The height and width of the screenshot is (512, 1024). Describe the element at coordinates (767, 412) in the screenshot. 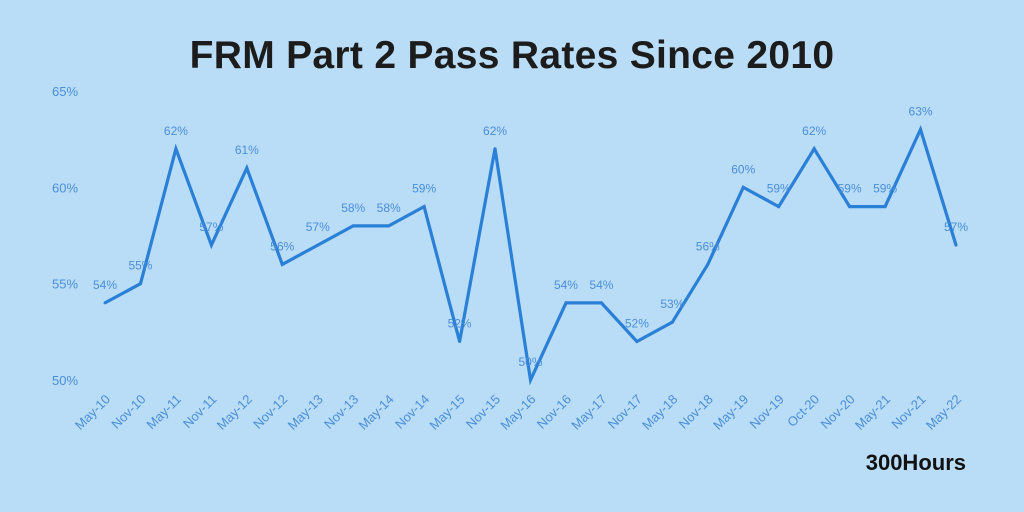

I see `x-tick-label: Nov-19` at that location.